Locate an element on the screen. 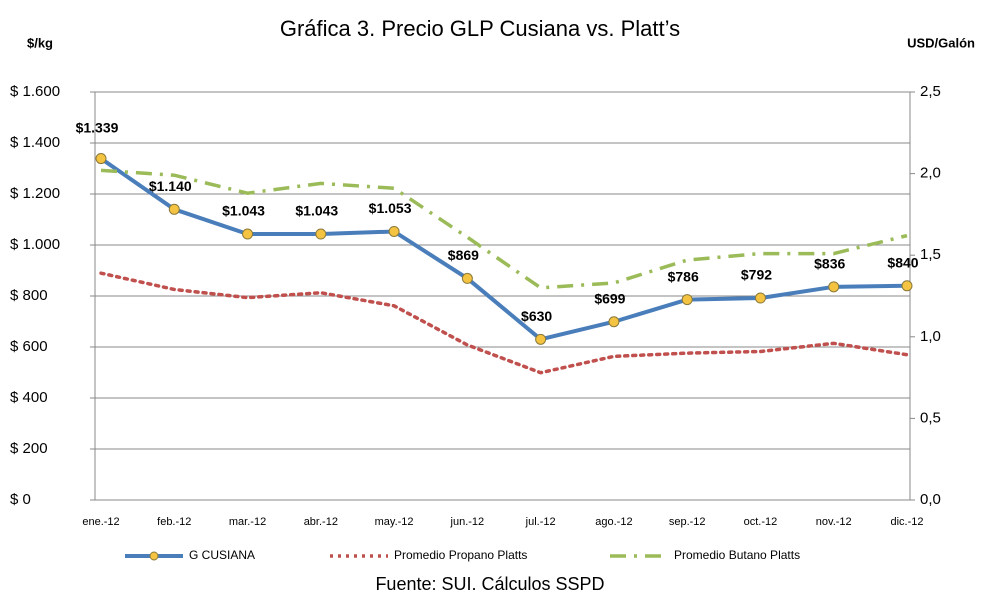 The height and width of the screenshot is (601, 985). y-axis-label: $/kg is located at coordinates (40, 42).